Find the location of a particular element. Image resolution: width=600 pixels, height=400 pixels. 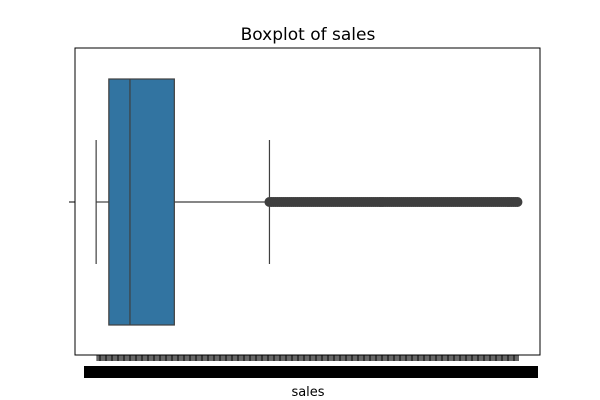

x-axis-label: sales is located at coordinates (307, 392).